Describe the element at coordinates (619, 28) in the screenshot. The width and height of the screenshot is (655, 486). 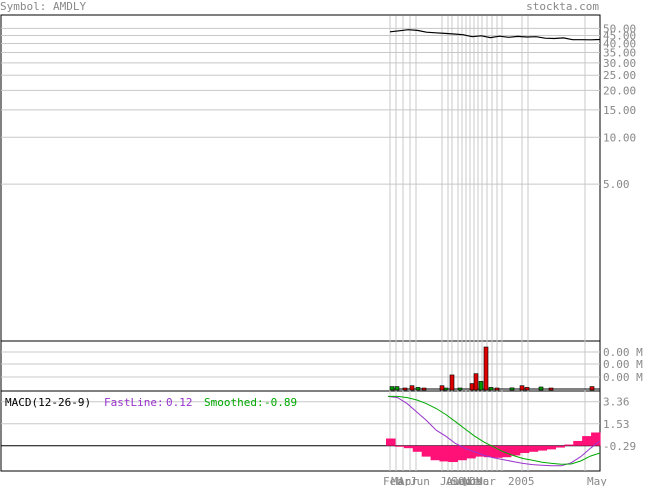
I see `price-tick-label: 50.00` at that location.